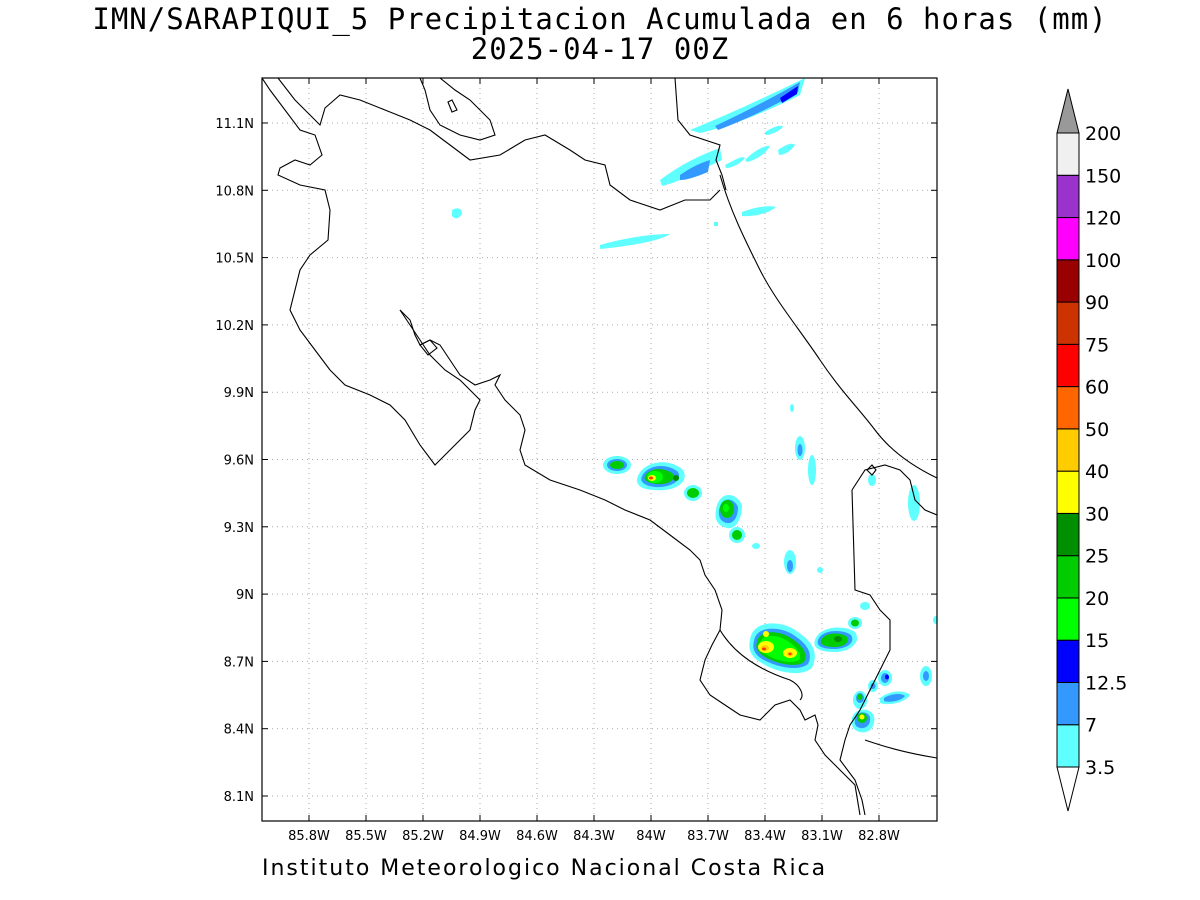 The image size is (1200, 900). What do you see at coordinates (234, 326) in the screenshot?
I see `lat-tick-label: 10.2N` at bounding box center [234, 326].